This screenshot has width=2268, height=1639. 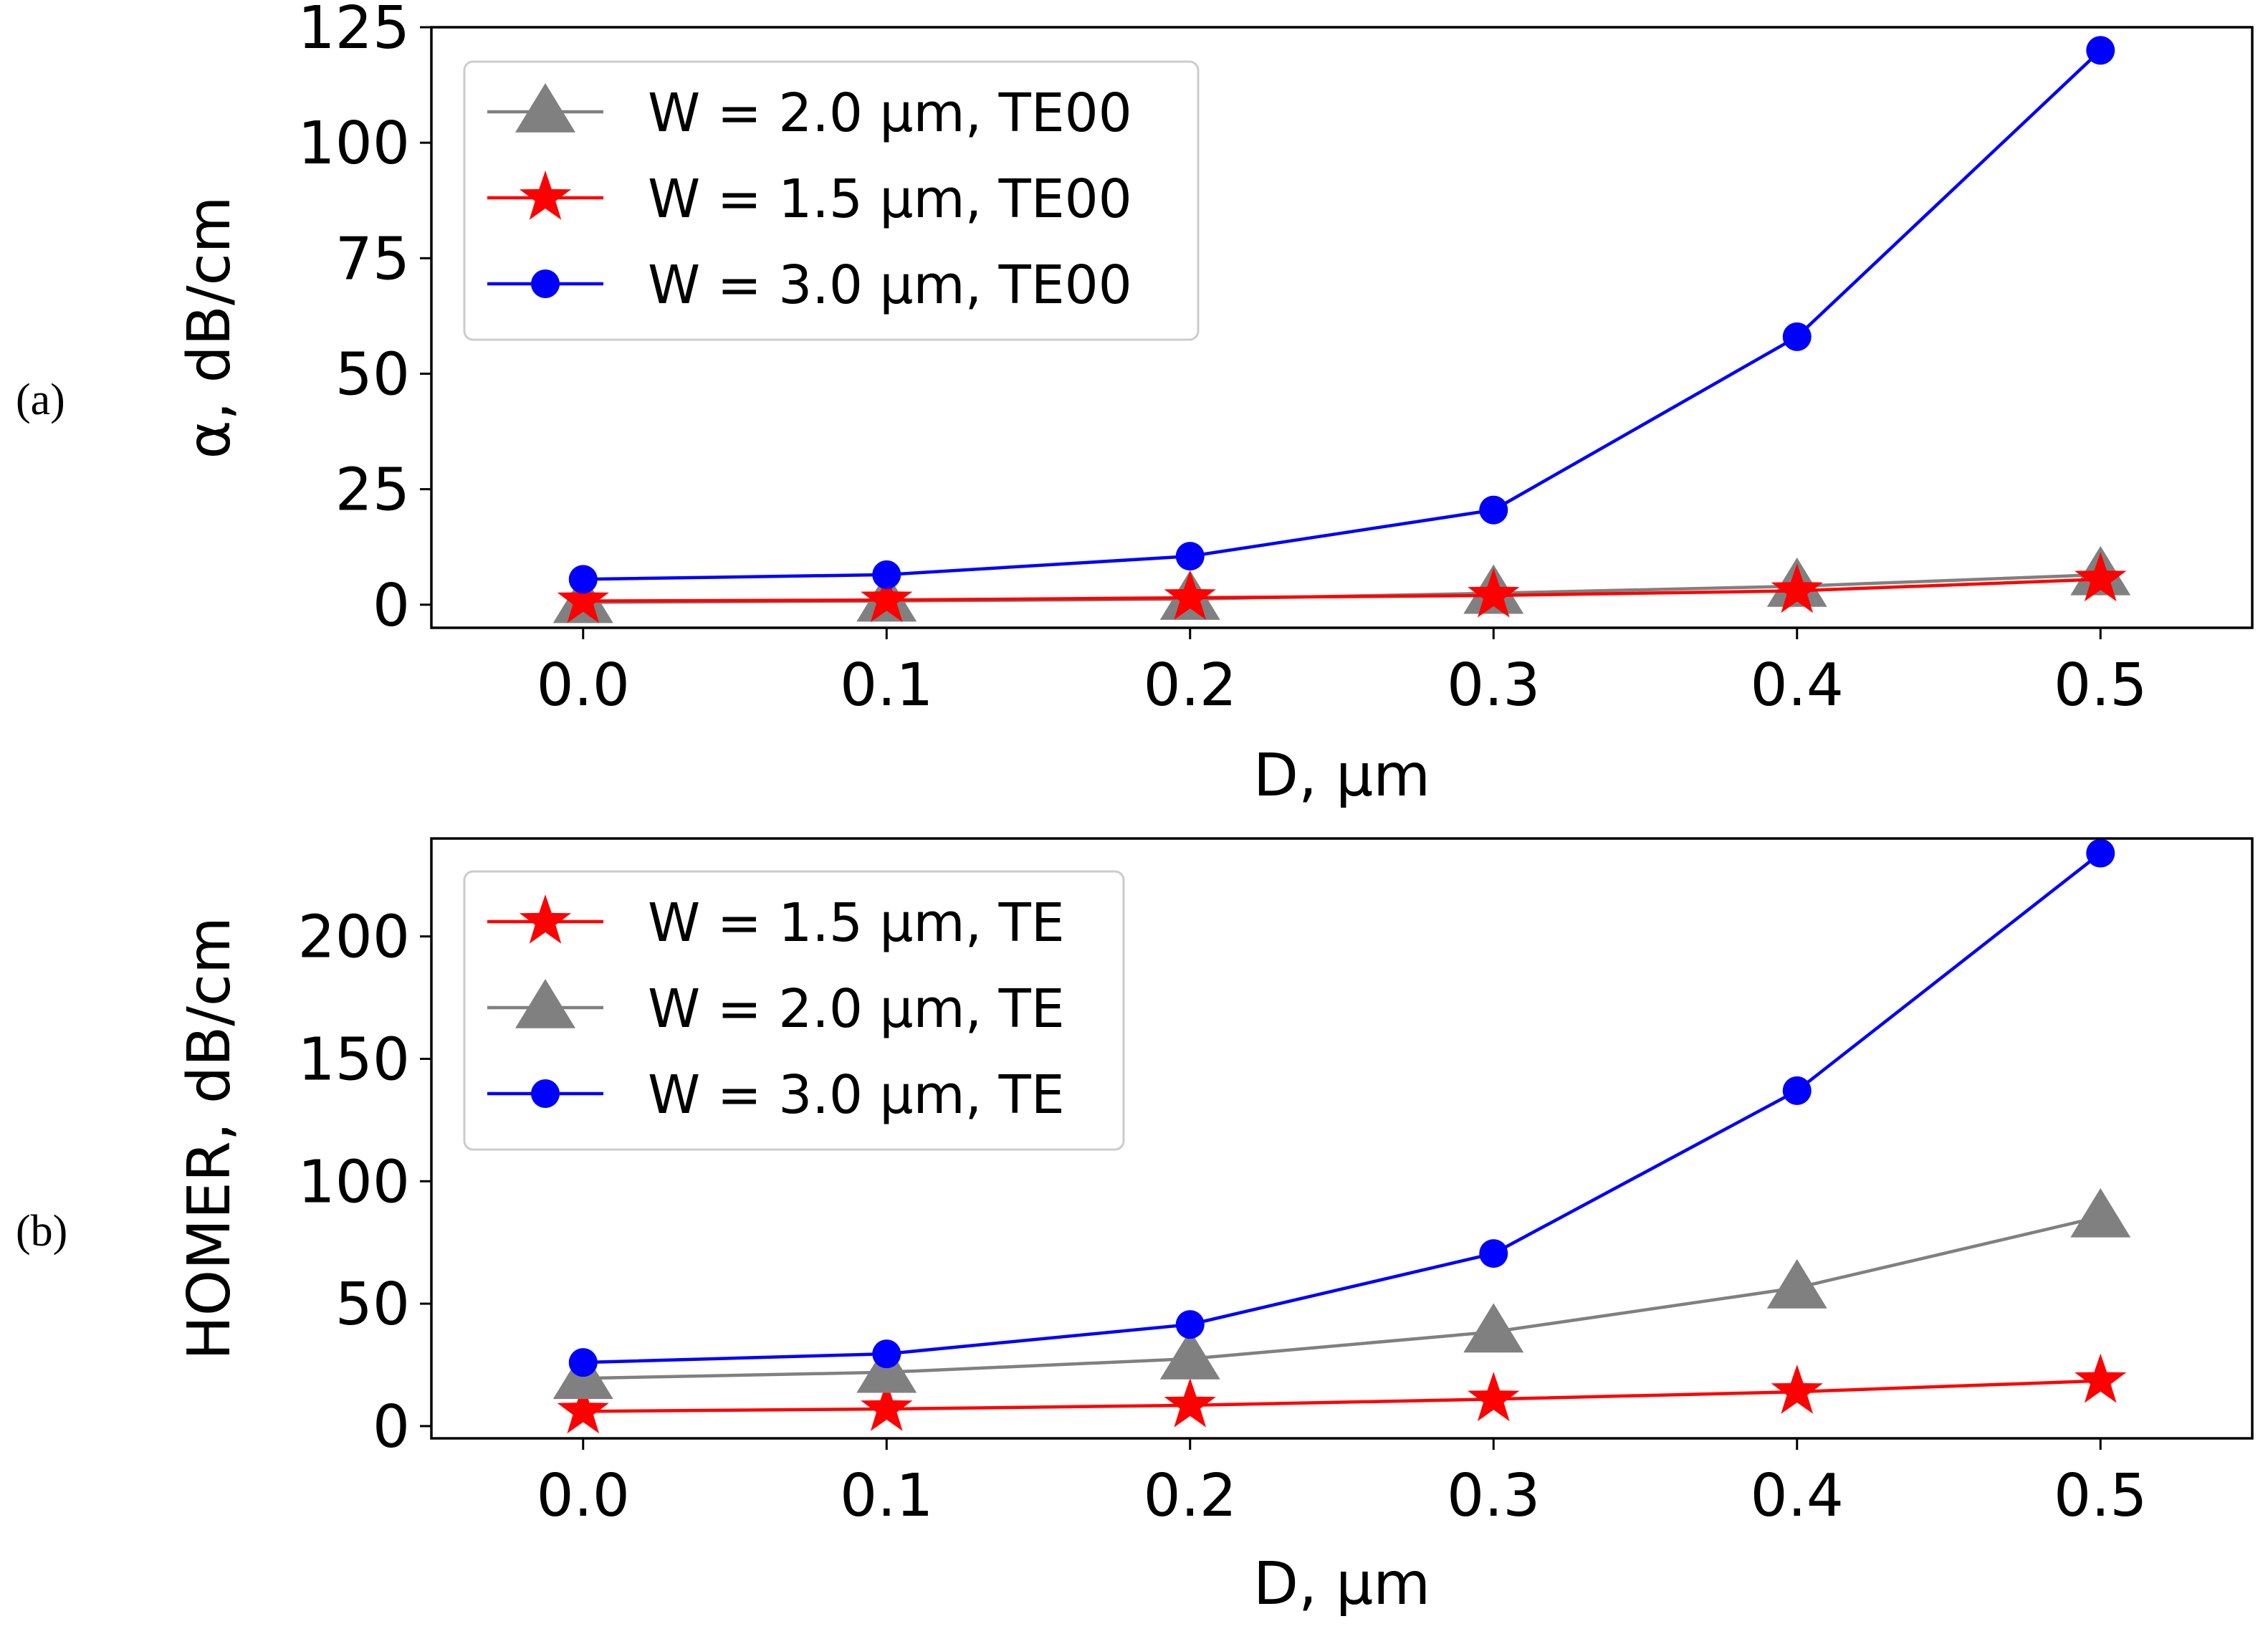 I want to click on legend-label: W = 1.5 μm, TE00, so click(x=890, y=199).